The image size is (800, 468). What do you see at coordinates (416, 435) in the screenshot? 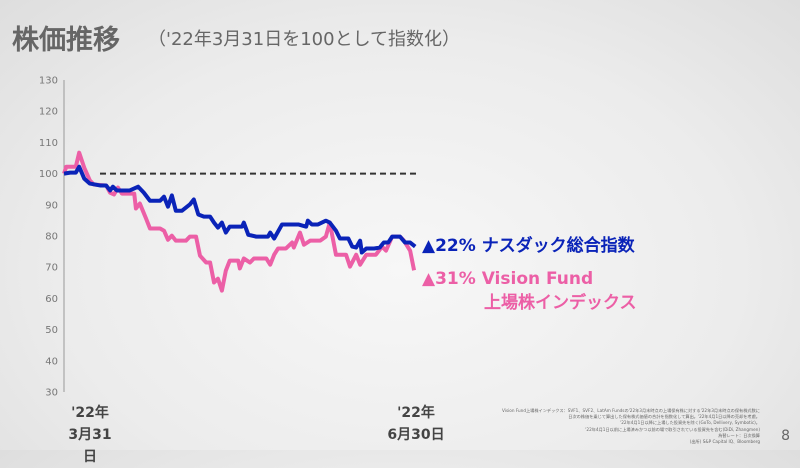
I see `x-label-end-date: 6月30日` at bounding box center [416, 435].